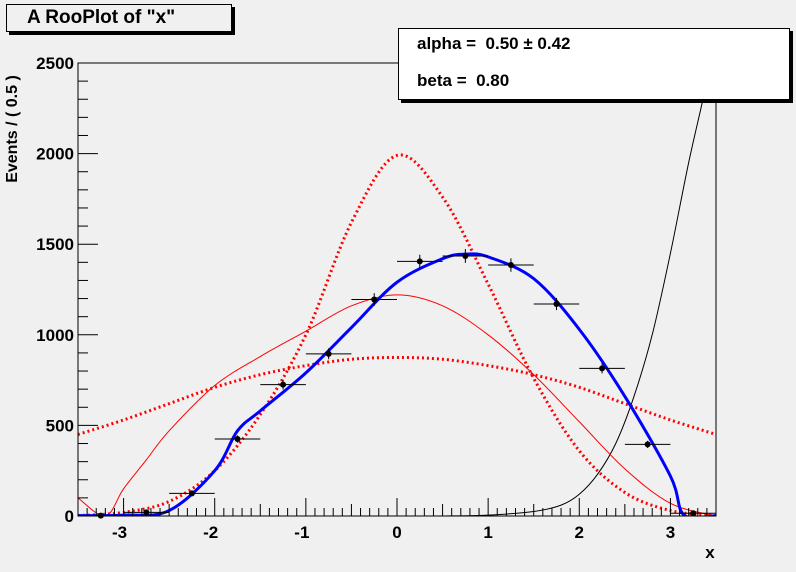  I want to click on x-tick-label: 0, so click(396, 532).